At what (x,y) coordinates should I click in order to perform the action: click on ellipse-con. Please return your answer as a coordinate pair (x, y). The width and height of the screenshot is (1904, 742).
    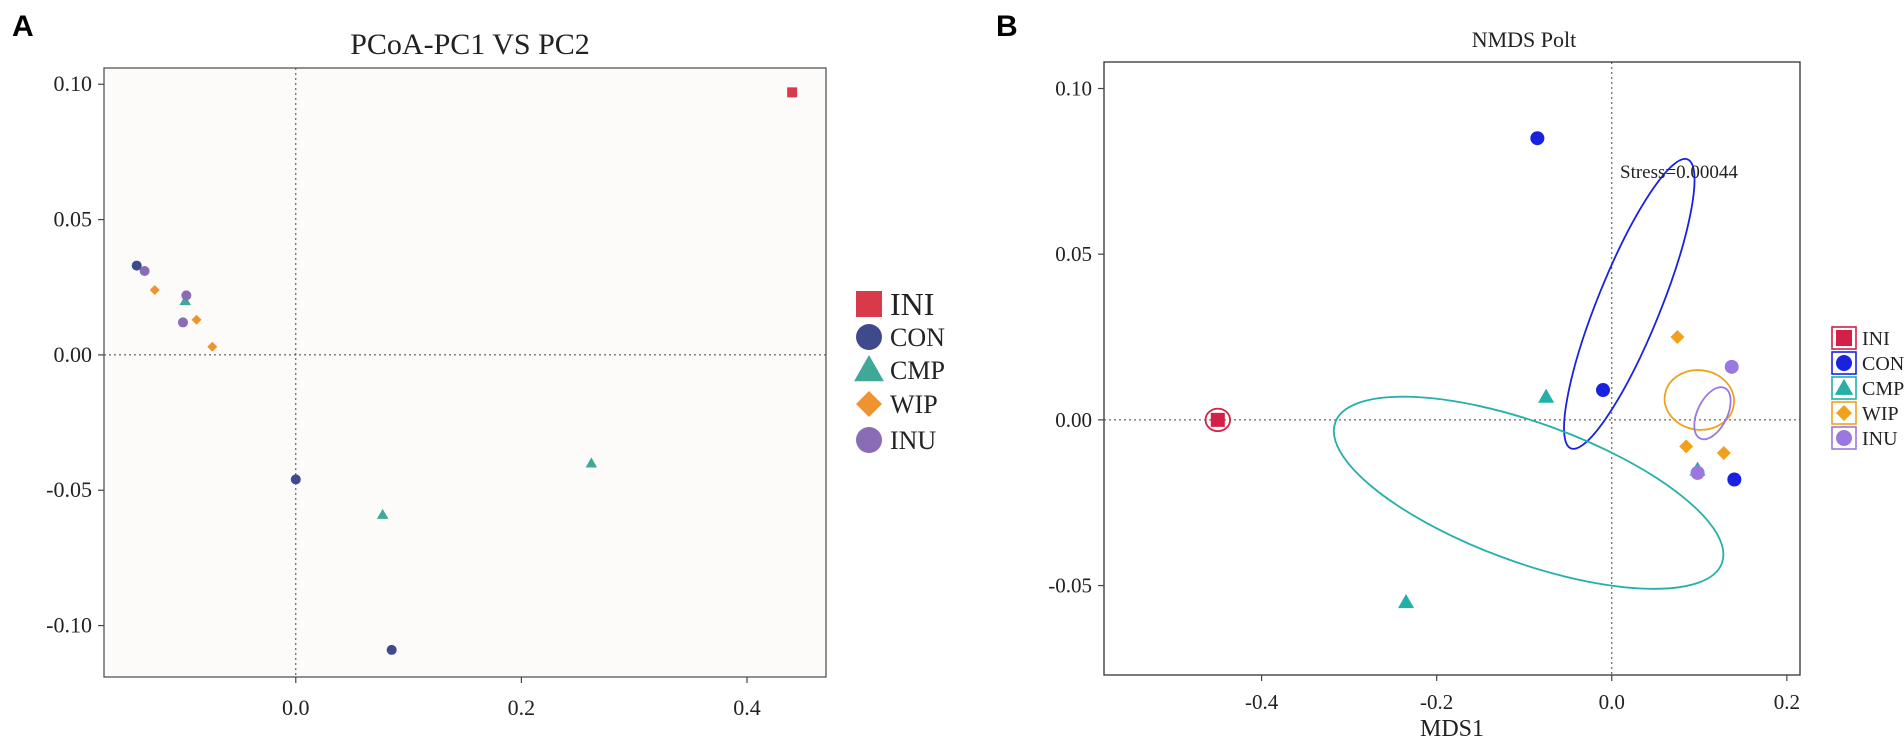
    Looking at the image, I should click on (1629, 304).